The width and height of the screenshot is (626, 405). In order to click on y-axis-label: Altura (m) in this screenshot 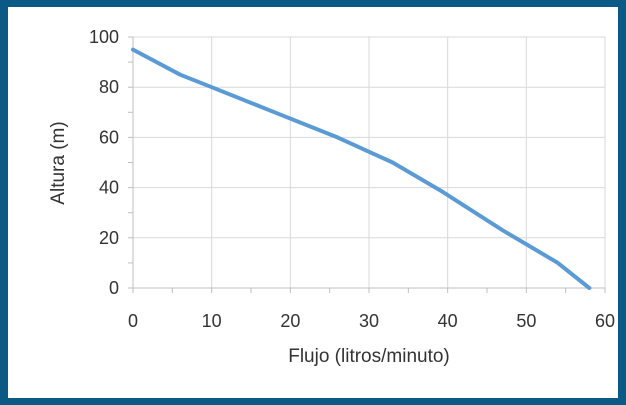, I will do `click(58, 162)`.